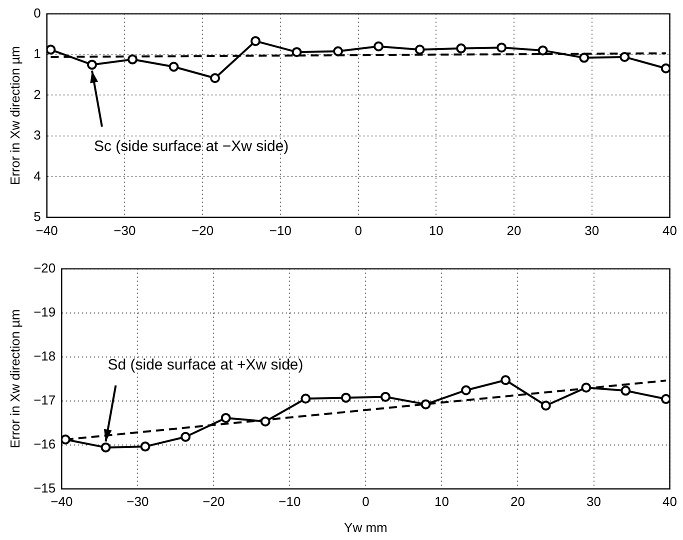 Image resolution: width=683 pixels, height=540 pixels. Describe the element at coordinates (37, 176) in the screenshot. I see `y-tick-label: 4` at that location.